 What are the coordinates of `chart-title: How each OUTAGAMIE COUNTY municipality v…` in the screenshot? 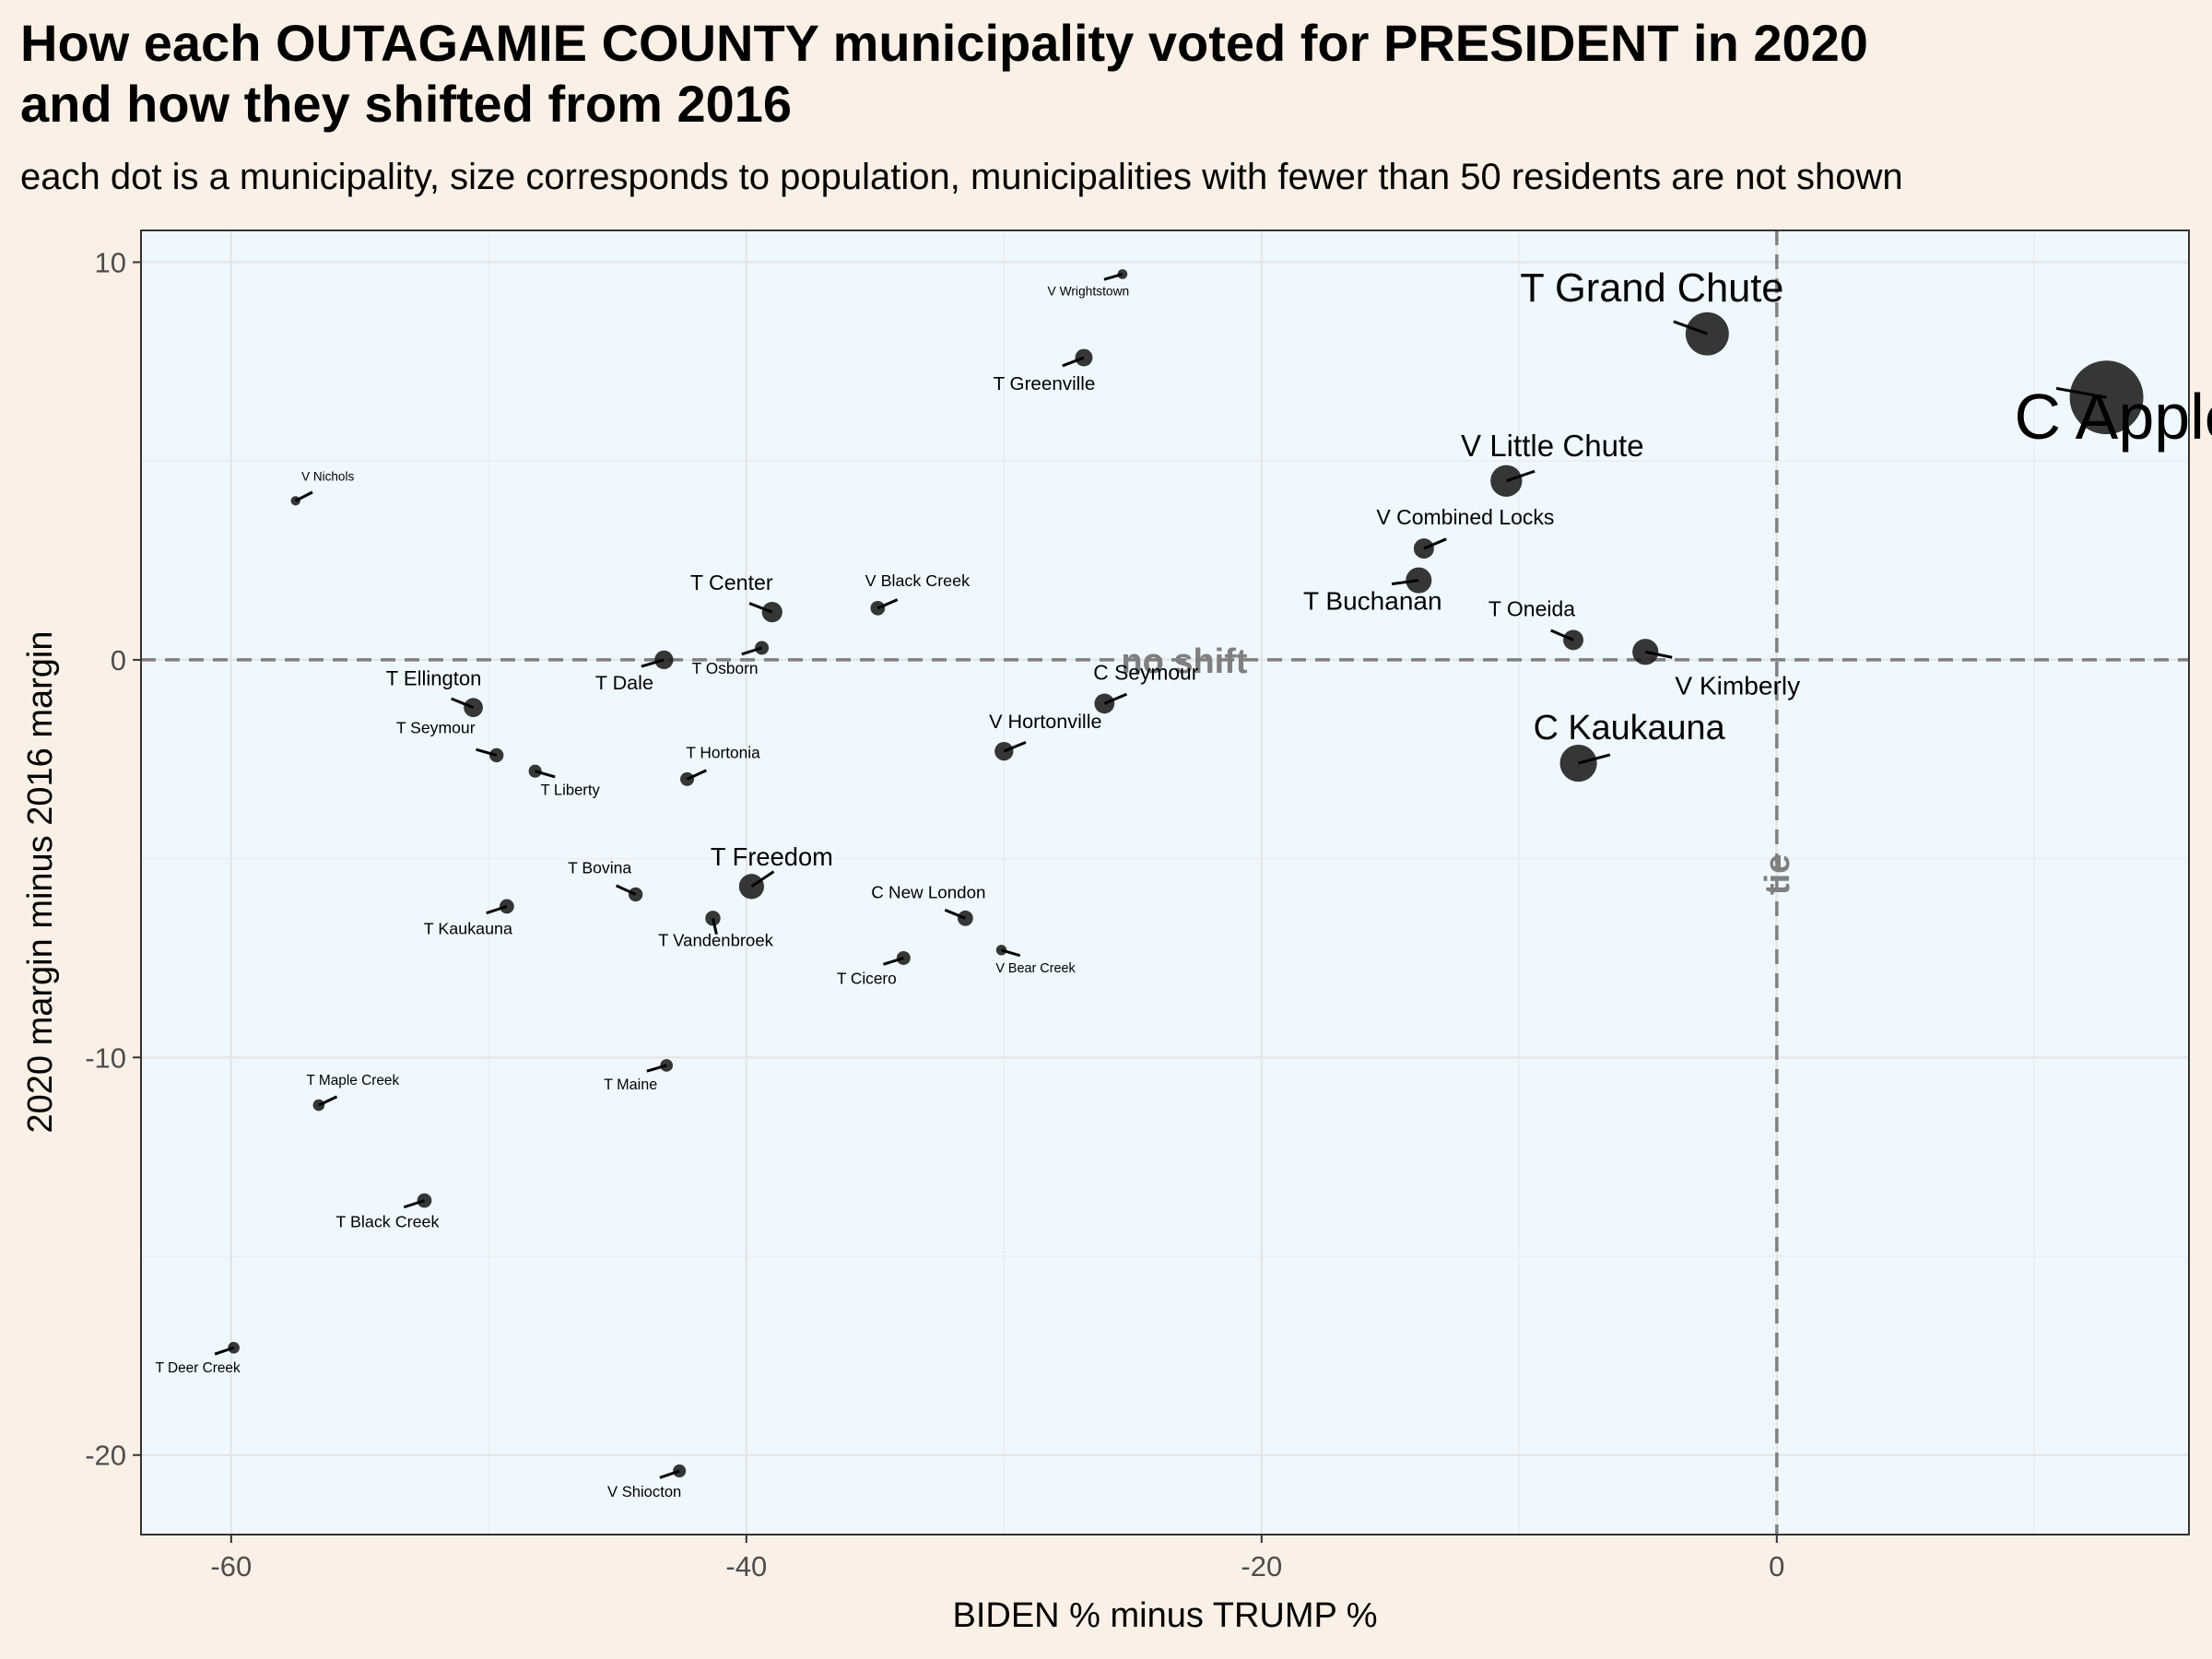 It's located at (944, 74).